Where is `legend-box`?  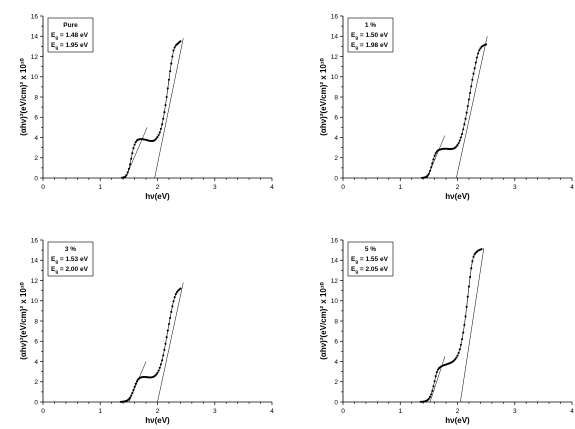 legend-box is located at coordinates (370, 35).